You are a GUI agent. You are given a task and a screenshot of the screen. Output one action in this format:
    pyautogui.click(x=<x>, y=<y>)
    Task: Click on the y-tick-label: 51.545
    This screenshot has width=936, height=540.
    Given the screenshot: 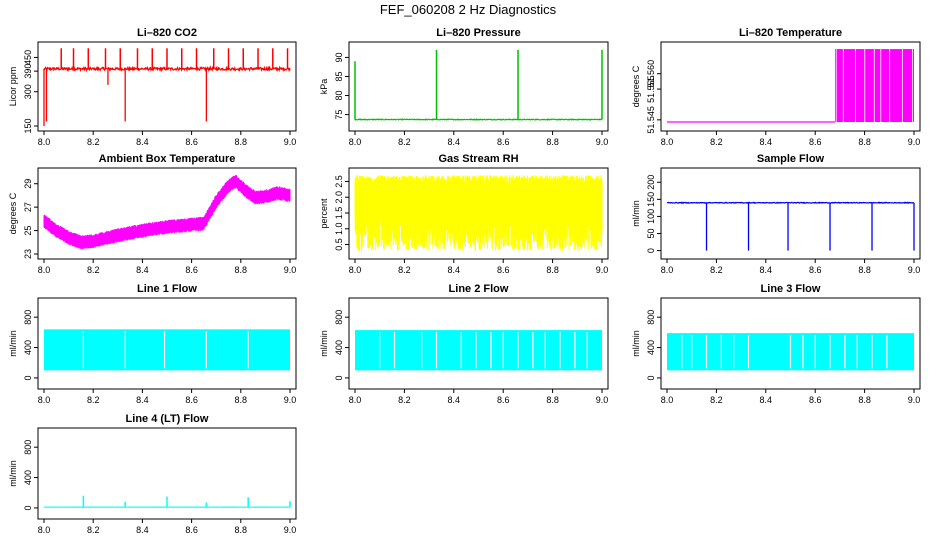 What is the action you would take?
    pyautogui.click(x=651, y=120)
    